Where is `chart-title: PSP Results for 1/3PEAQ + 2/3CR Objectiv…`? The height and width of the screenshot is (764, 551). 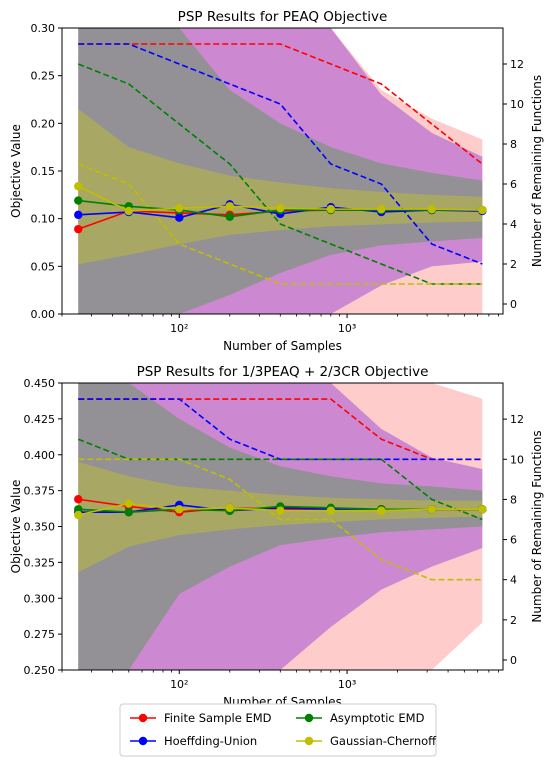 chart-title: PSP Results for 1/3PEAQ + 2/3CR Objectiv… is located at coordinates (283, 372).